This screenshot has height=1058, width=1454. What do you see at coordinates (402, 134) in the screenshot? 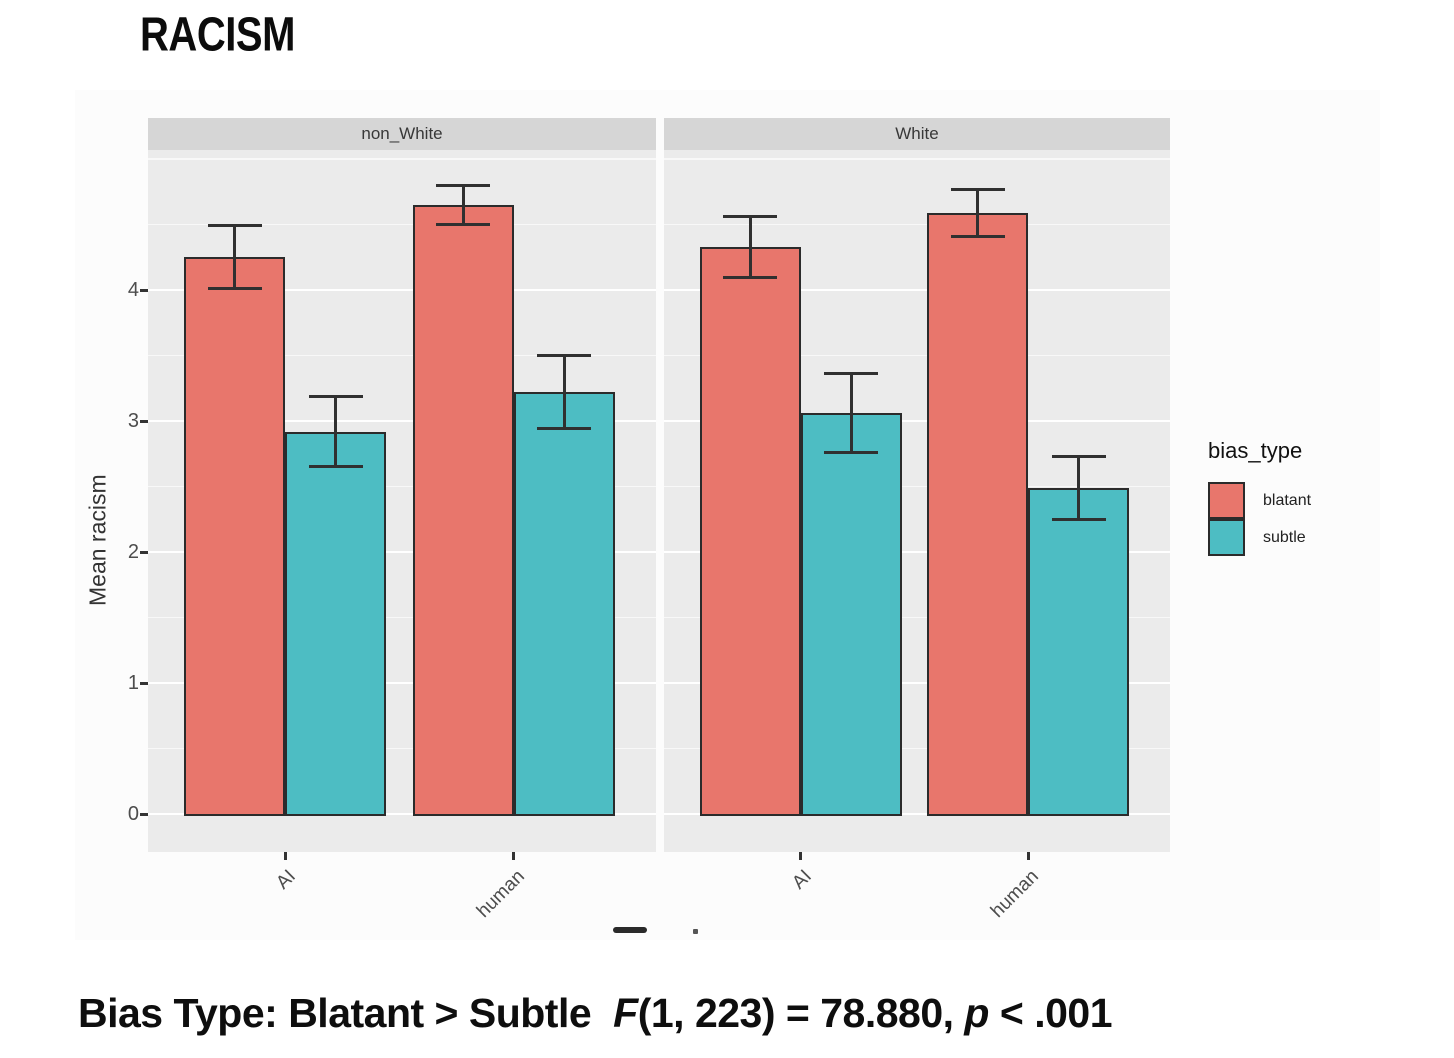
I see `facet-strip-non-white: non_White` at bounding box center [402, 134].